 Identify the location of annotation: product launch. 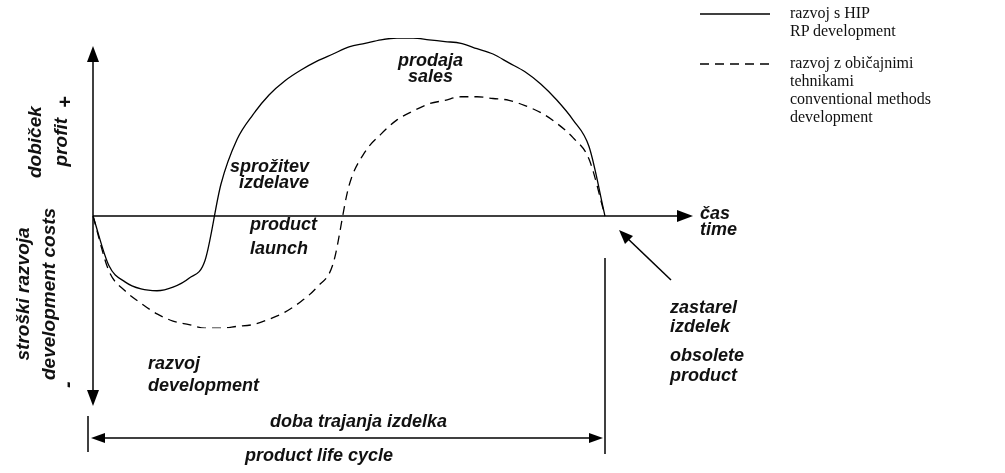
(283, 236).